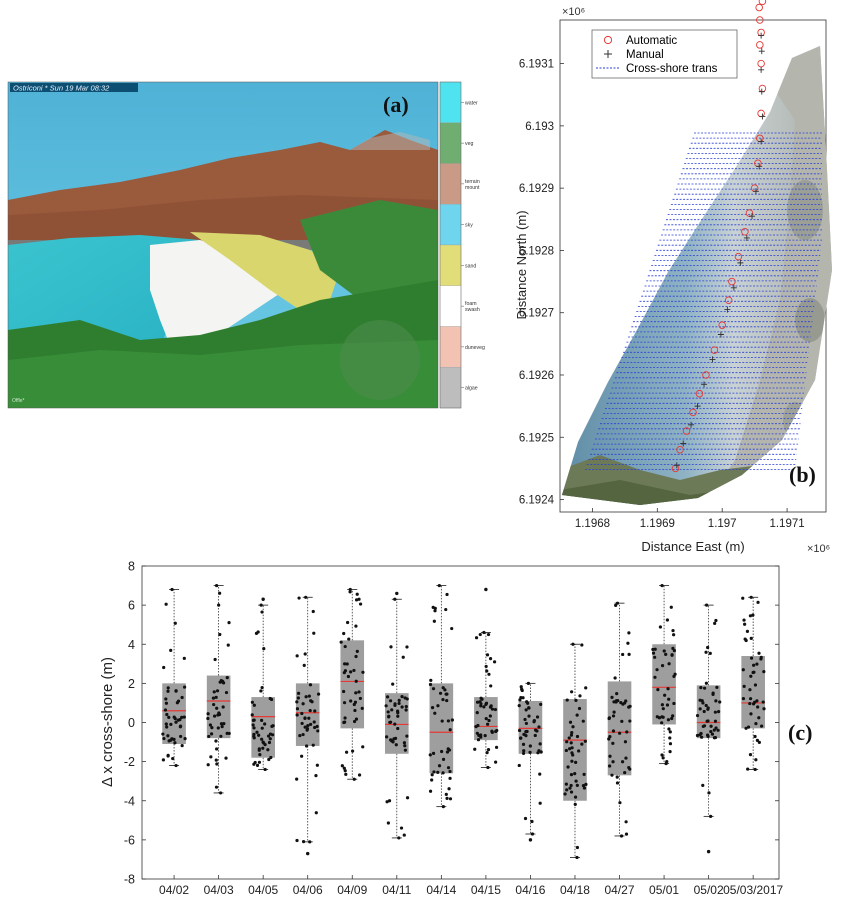 This screenshot has width=842, height=903. What do you see at coordinates (536, 65) in the screenshot?
I see `y-tick-label-b: 6.1931` at bounding box center [536, 65].